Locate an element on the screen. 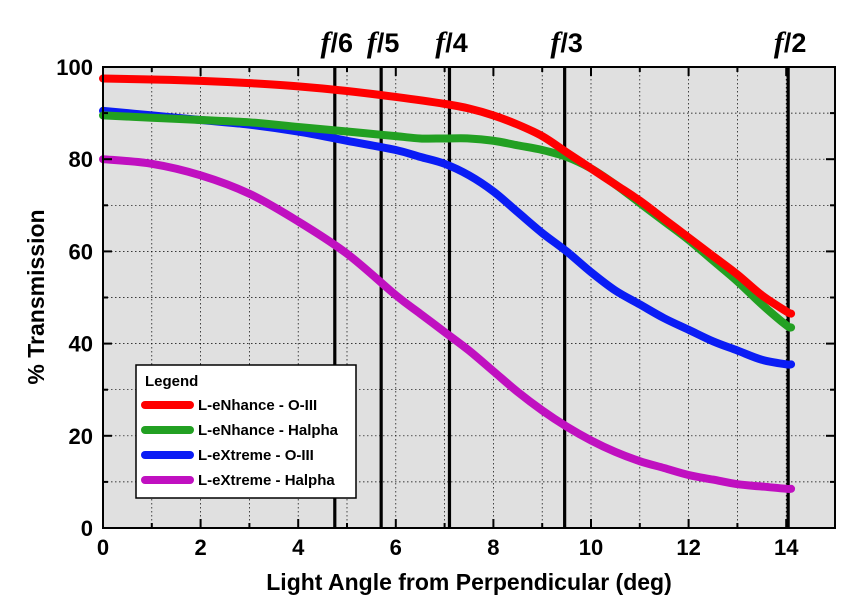  legend-label: L-eXtreme - O-III is located at coordinates (256, 455).